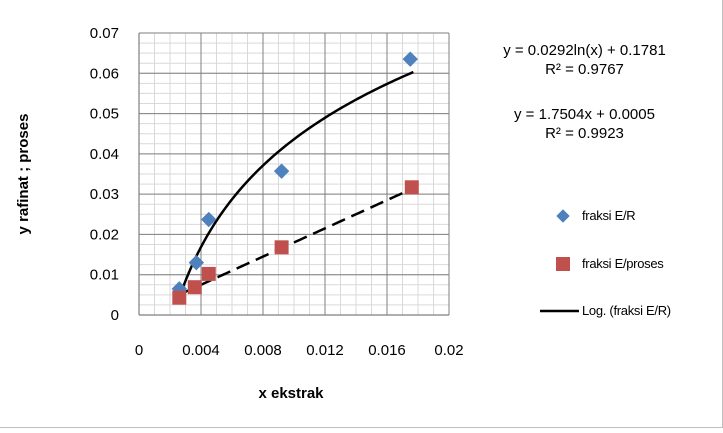 Image resolution: width=723 pixels, height=433 pixels. I want to click on log-equation-text: y = 0.0292ln(x) + 0.1781, so click(584, 50).